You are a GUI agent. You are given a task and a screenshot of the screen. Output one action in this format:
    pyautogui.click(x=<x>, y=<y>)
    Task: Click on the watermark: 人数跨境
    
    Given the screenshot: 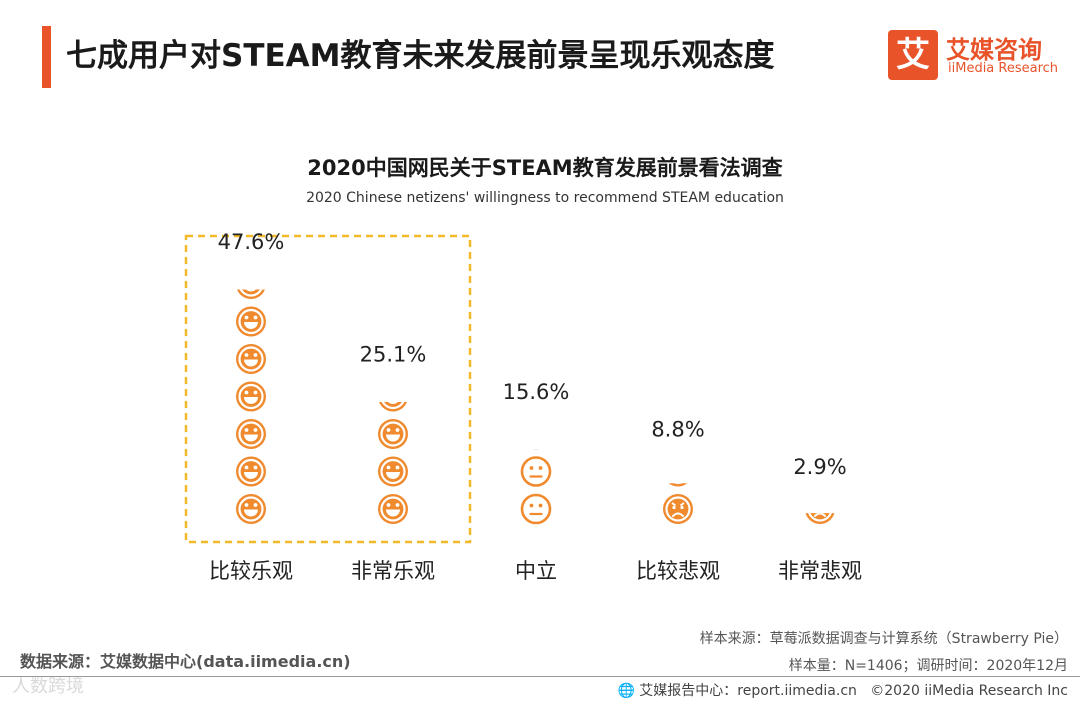 What is the action you would take?
    pyautogui.click(x=48, y=686)
    